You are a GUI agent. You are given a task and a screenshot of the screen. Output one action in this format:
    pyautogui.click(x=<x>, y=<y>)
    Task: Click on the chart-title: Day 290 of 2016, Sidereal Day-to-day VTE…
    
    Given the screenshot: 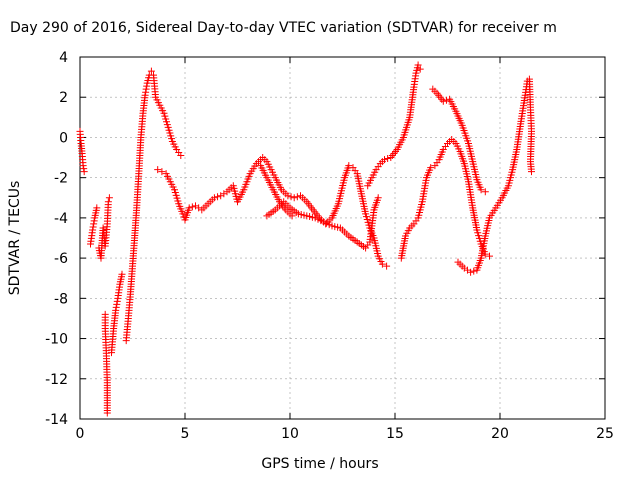 What is the action you would take?
    pyautogui.click(x=283, y=28)
    